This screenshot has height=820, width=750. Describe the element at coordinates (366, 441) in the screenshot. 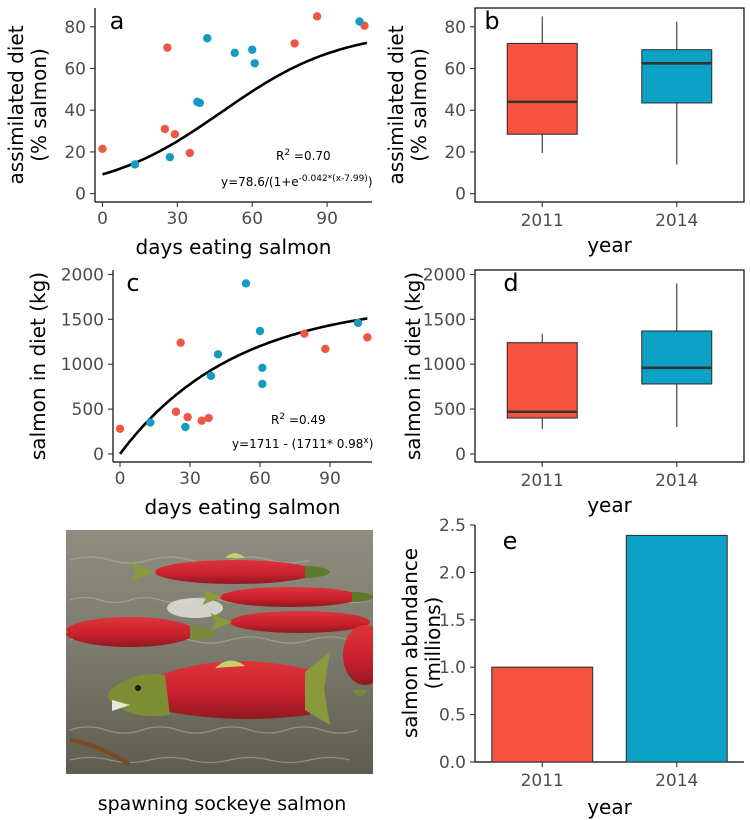

I see `eq-sup: x` at that location.